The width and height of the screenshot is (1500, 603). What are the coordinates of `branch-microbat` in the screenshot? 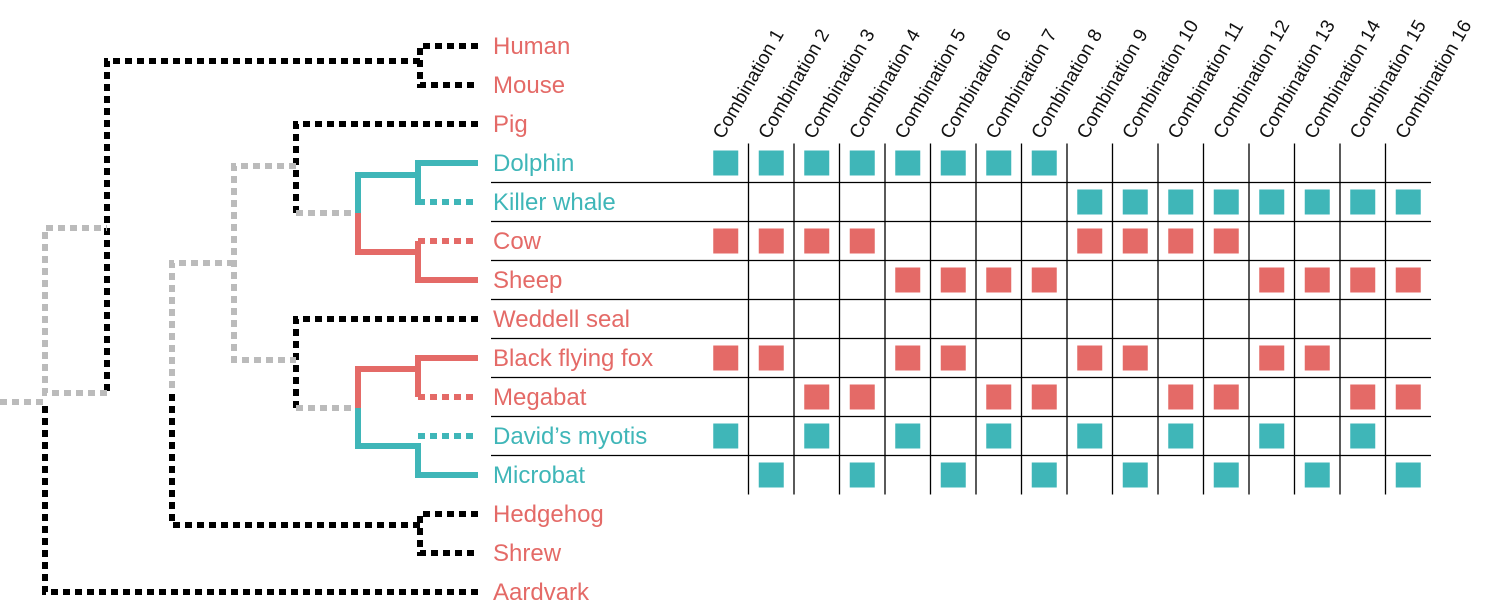 It's located at (416, 443).